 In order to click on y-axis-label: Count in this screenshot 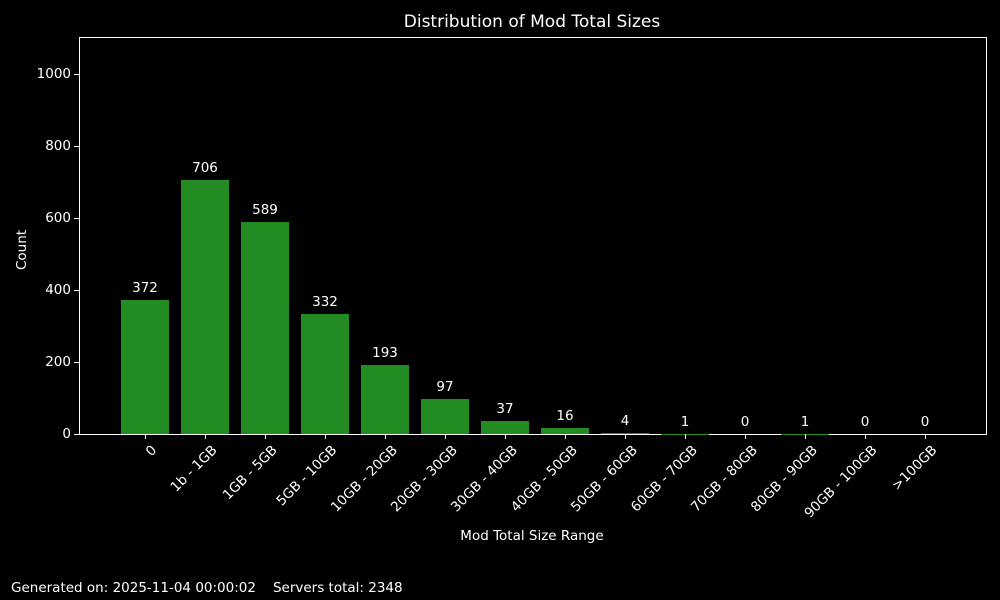, I will do `click(22, 250)`.